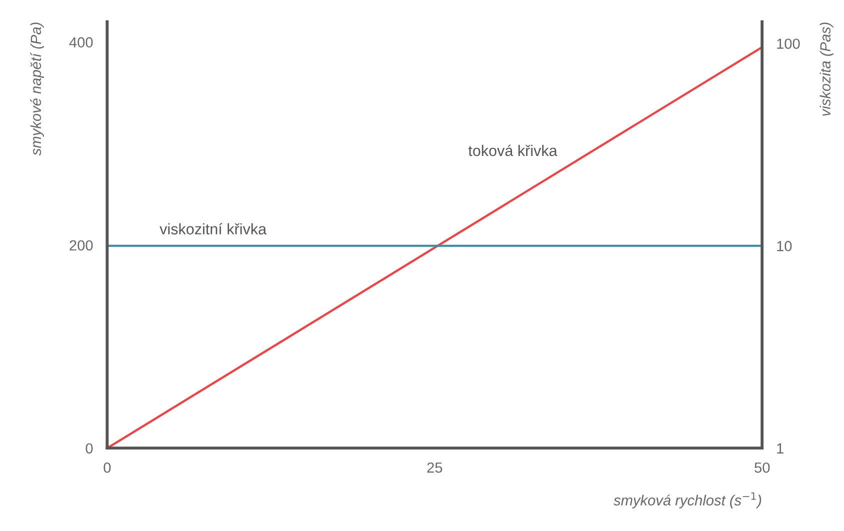 This screenshot has height=531, width=844. I want to click on y2-axis-title: viskozita (Pas), so click(827, 69).